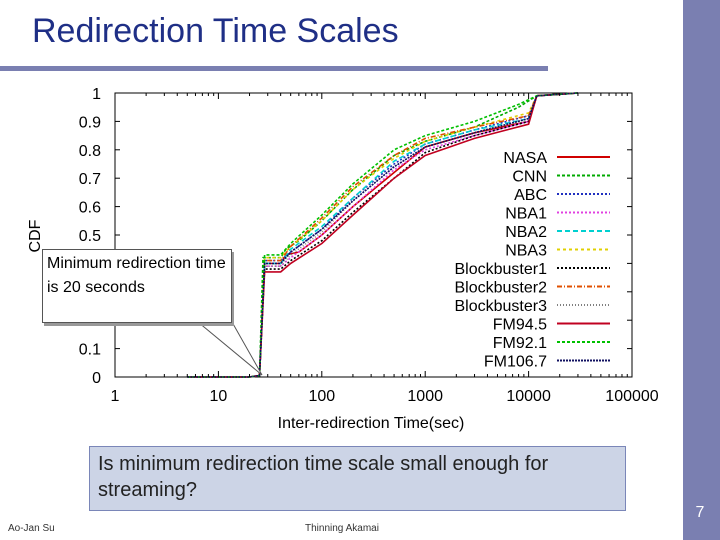 Image resolution: width=720 pixels, height=540 pixels. I want to click on y-tick-label: 0.6, so click(90, 208).